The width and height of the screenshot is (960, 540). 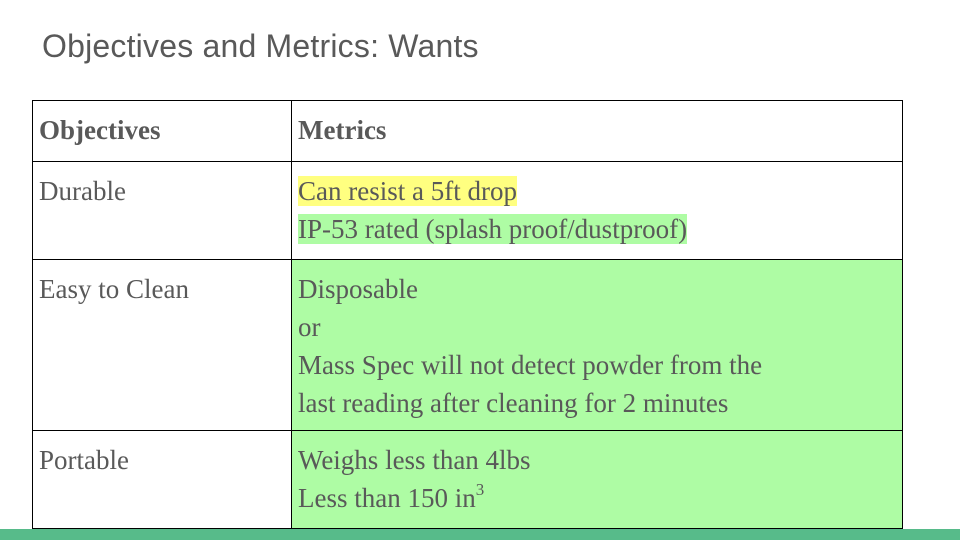 I want to click on metric-line: Weighs less than 4lbs, so click(x=414, y=460).